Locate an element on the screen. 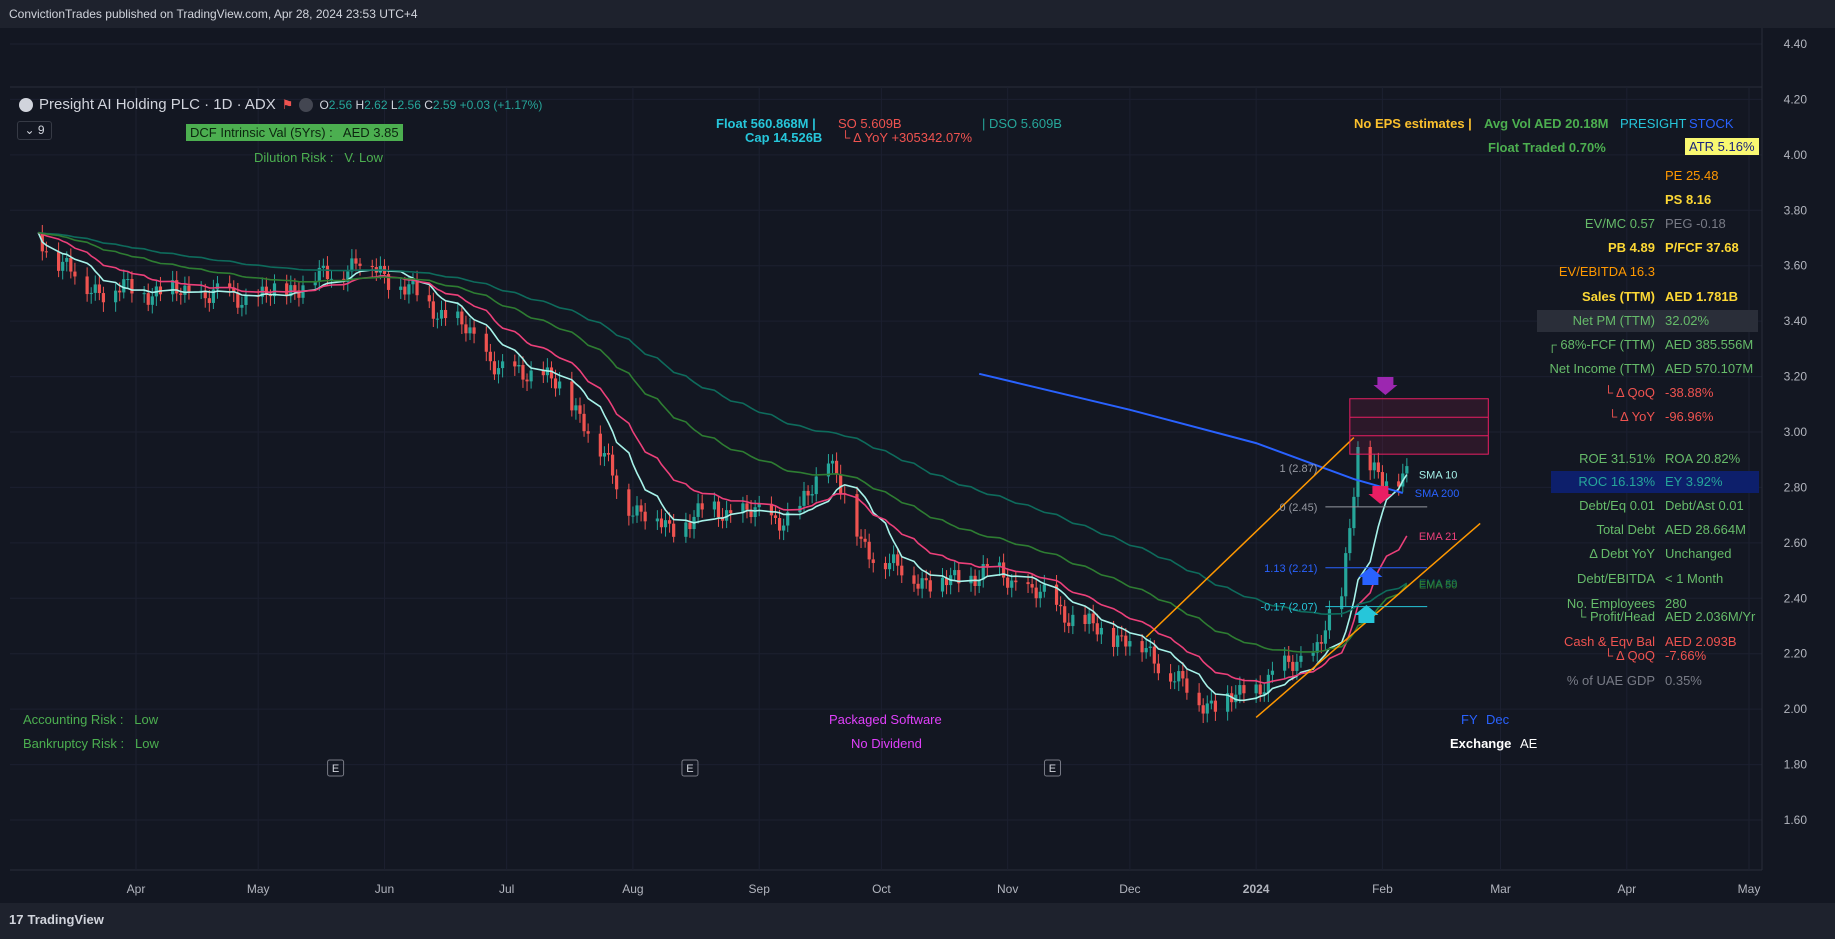 This screenshot has width=1835, height=939. tradingview-brand: 17 TradingView is located at coordinates (56, 919).